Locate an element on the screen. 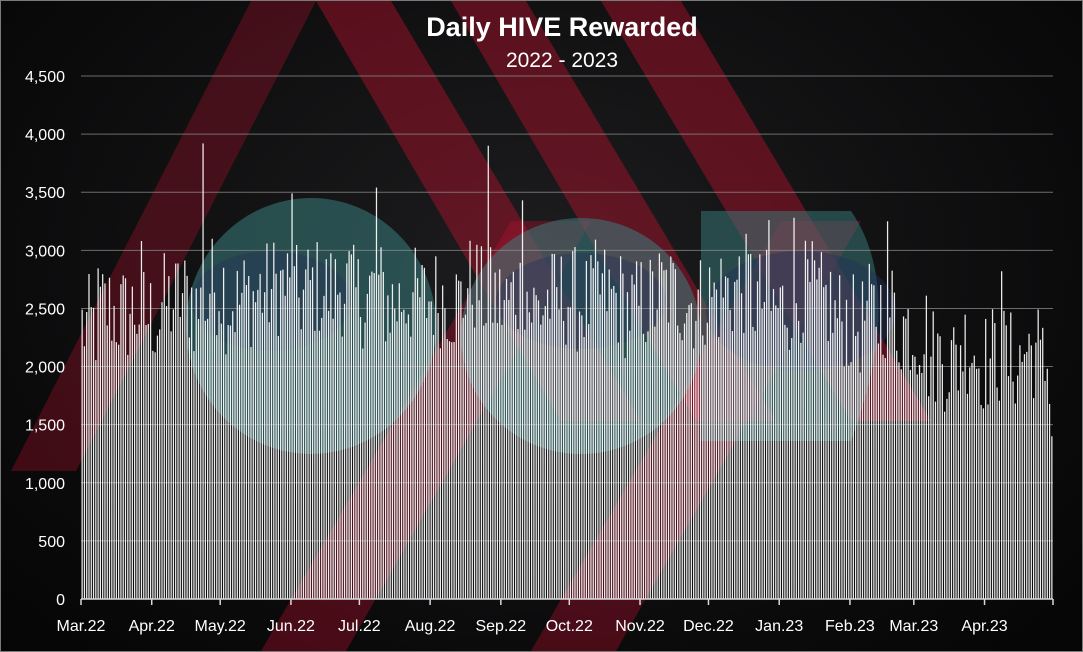 The width and height of the screenshot is (1083, 652). chart-subtitle: 2022 - 2023 is located at coordinates (562, 60).